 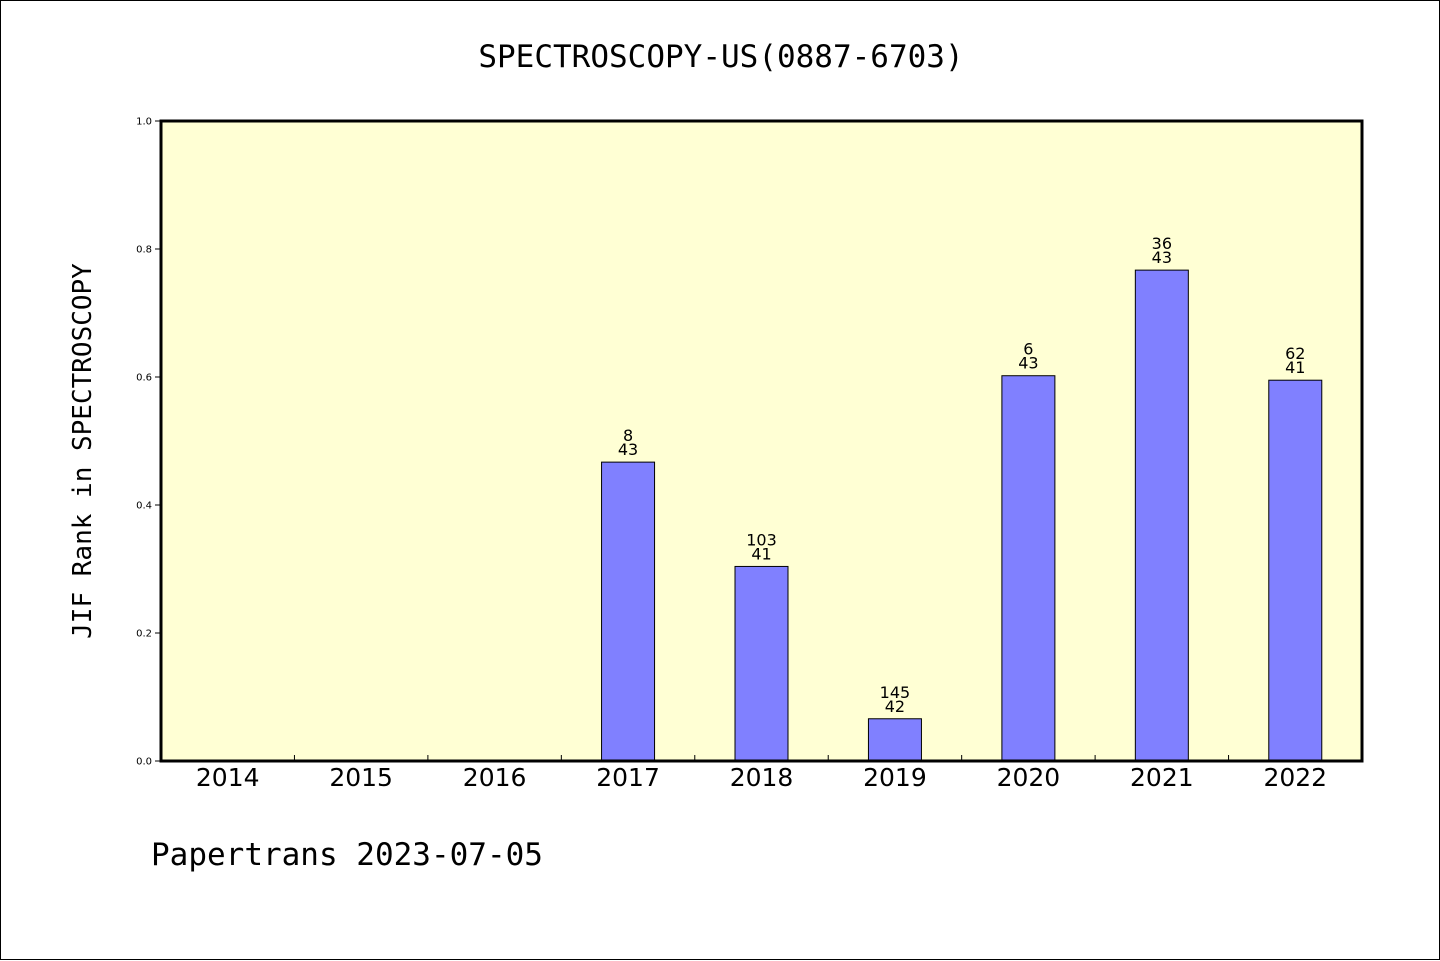 What do you see at coordinates (628, 435) in the screenshot?
I see `data-label-top: 8` at bounding box center [628, 435].